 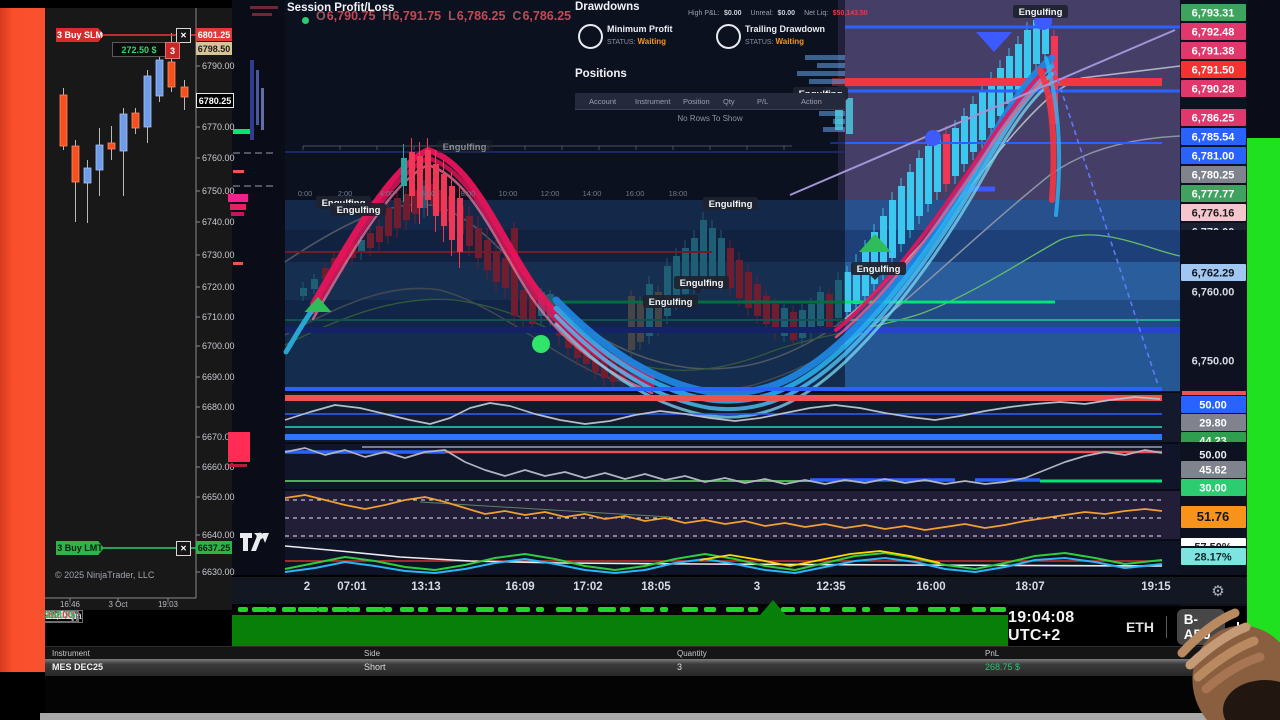 I want to click on session-label: ETH, so click(x=1139, y=627).